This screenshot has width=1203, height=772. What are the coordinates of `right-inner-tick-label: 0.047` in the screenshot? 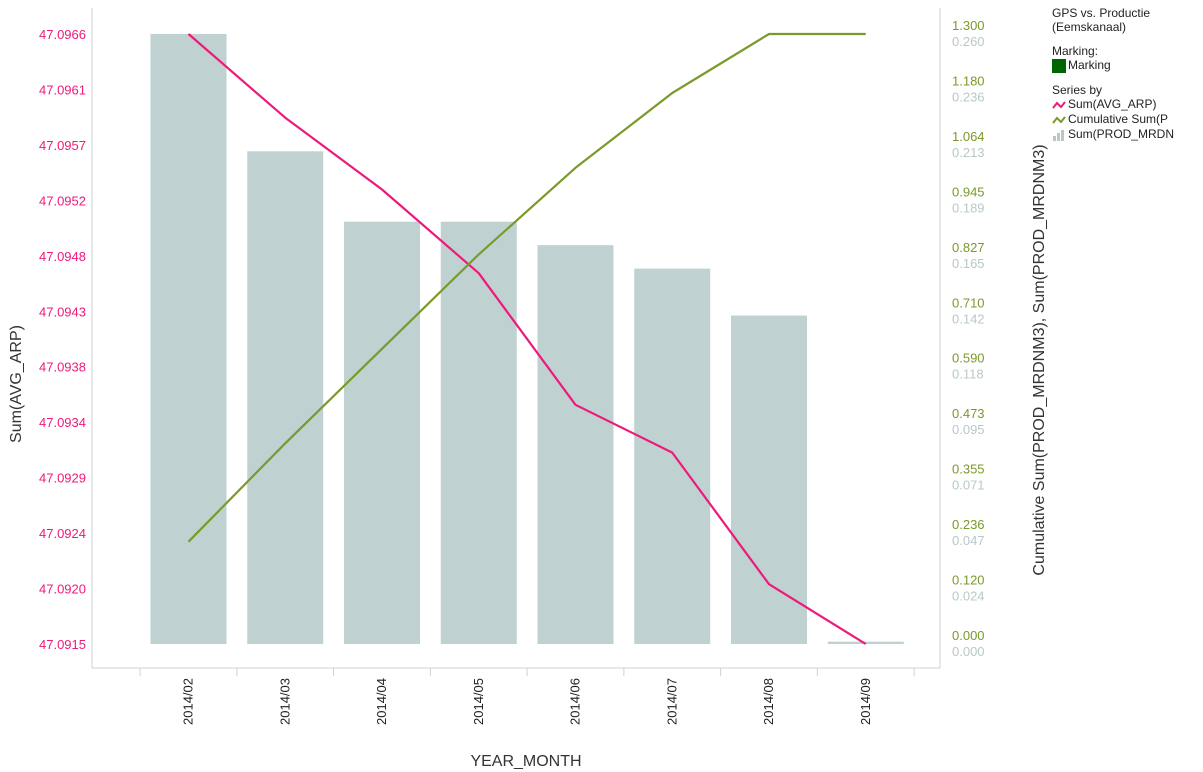 It's located at (968, 540).